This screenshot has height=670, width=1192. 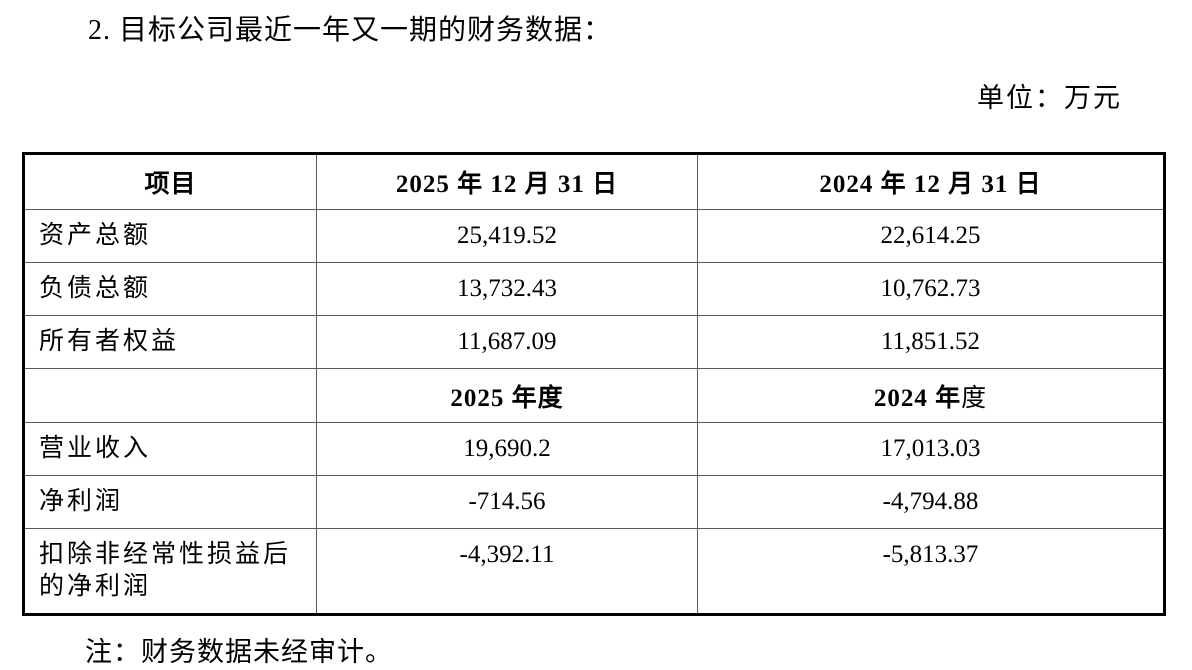 What do you see at coordinates (170, 181) in the screenshot?
I see `header-cell-item: 项目` at bounding box center [170, 181].